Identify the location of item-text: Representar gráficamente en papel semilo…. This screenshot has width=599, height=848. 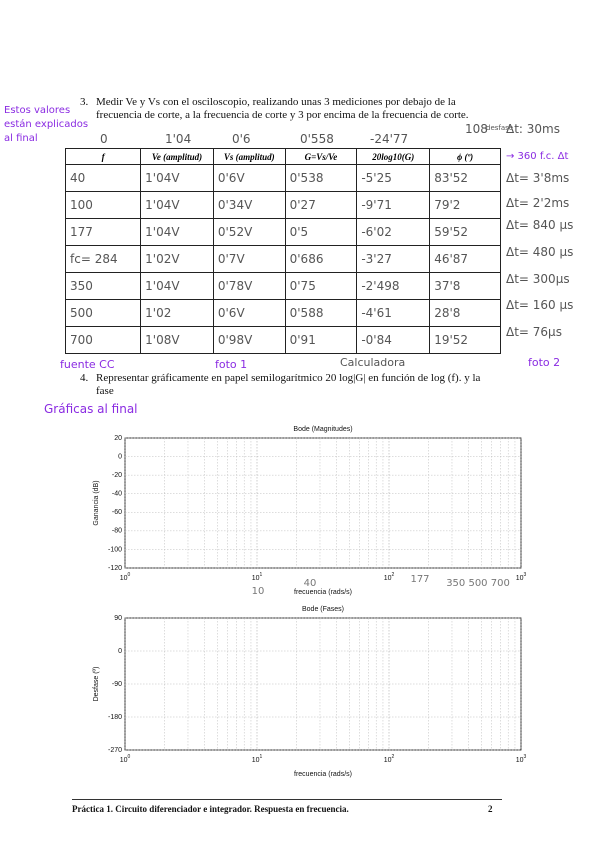
(288, 384).